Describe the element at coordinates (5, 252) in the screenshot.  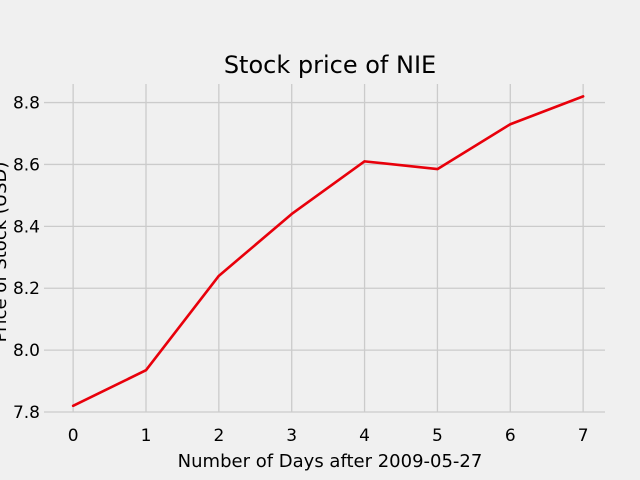
I see `y-axis-label: Price of Stock (USD)` at that location.